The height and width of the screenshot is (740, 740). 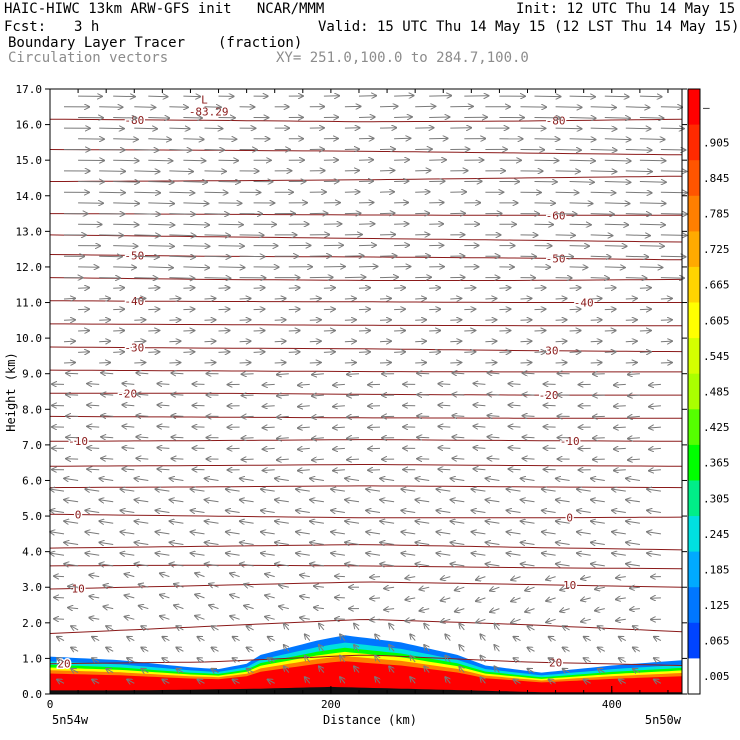 What do you see at coordinates (694, 320) in the screenshot?
I see `colorbar-swatch` at bounding box center [694, 320].